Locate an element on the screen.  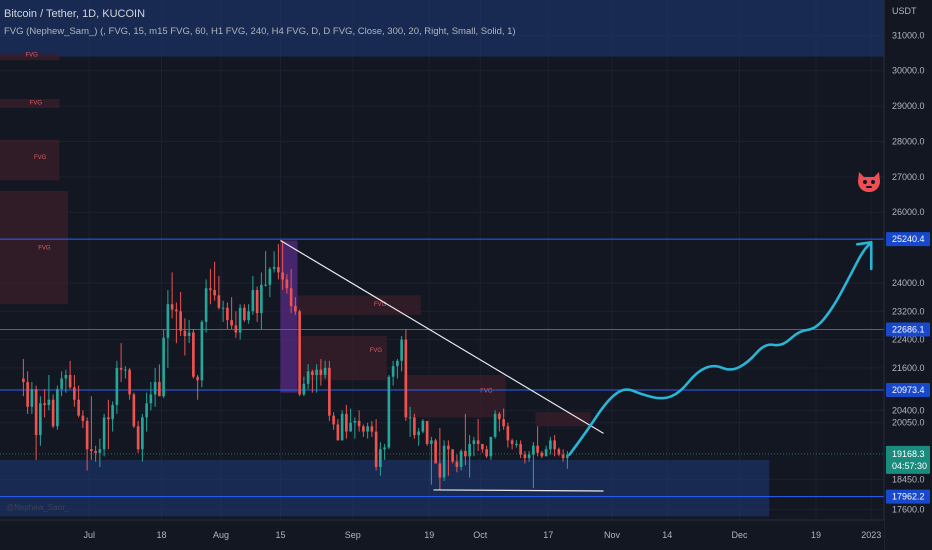
symbol-title: Bitcoin / Tether, 1D, KUCOIN is located at coordinates (75, 14).